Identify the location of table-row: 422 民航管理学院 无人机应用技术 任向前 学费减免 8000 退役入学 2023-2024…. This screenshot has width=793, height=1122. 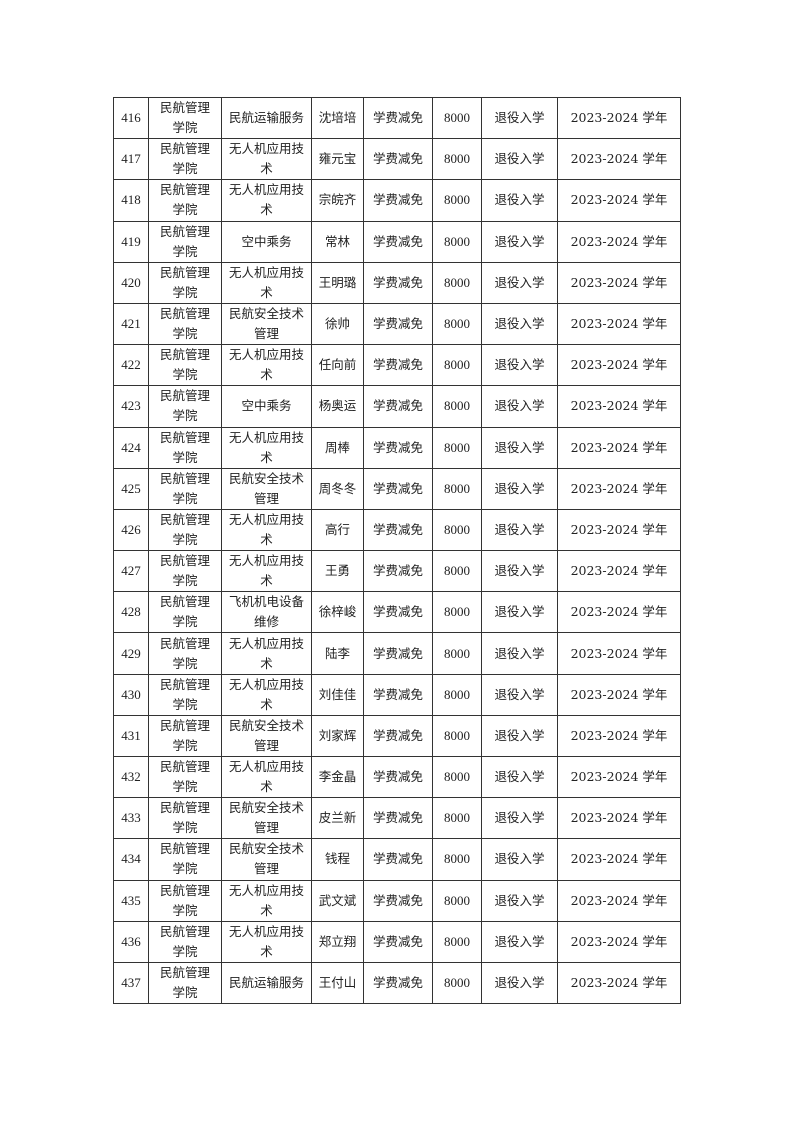
(397, 365).